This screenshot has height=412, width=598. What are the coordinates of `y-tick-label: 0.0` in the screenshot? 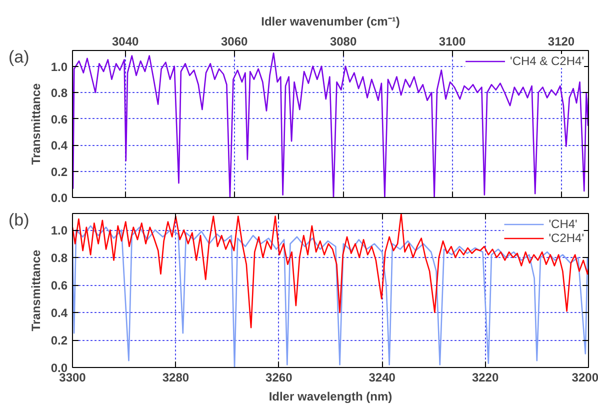 It's located at (59, 198).